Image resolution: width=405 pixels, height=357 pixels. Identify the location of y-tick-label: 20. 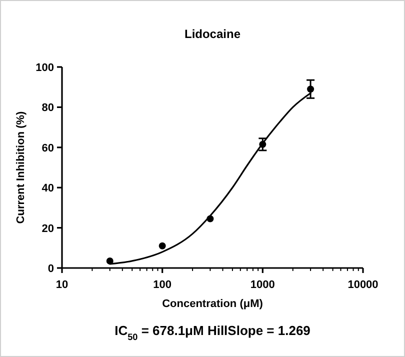
(48, 228).